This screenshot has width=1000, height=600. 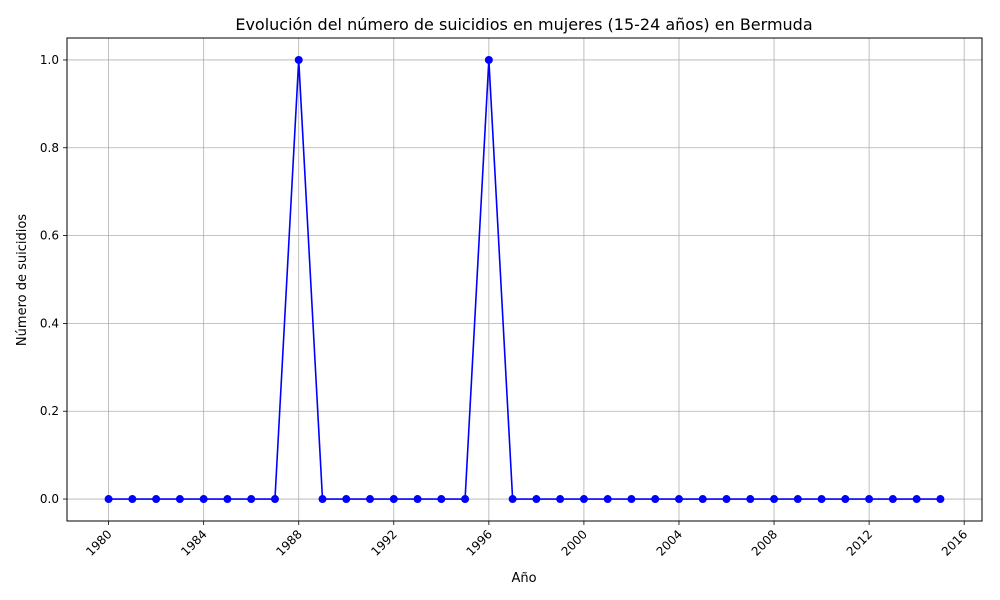 What do you see at coordinates (98, 542) in the screenshot?
I see `x-tick-label: 1980` at bounding box center [98, 542].